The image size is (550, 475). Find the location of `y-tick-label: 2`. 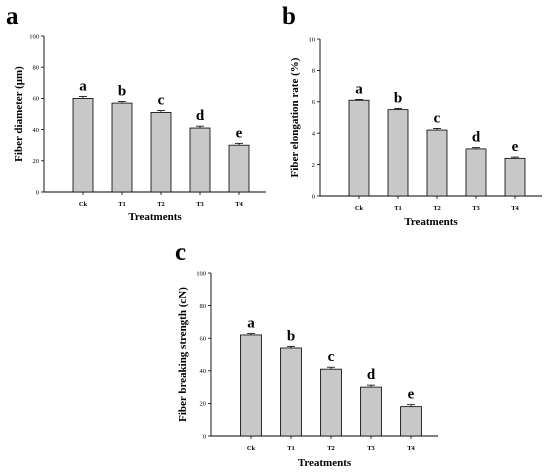

y-tick-label: 2 is located at coordinates (313, 165).